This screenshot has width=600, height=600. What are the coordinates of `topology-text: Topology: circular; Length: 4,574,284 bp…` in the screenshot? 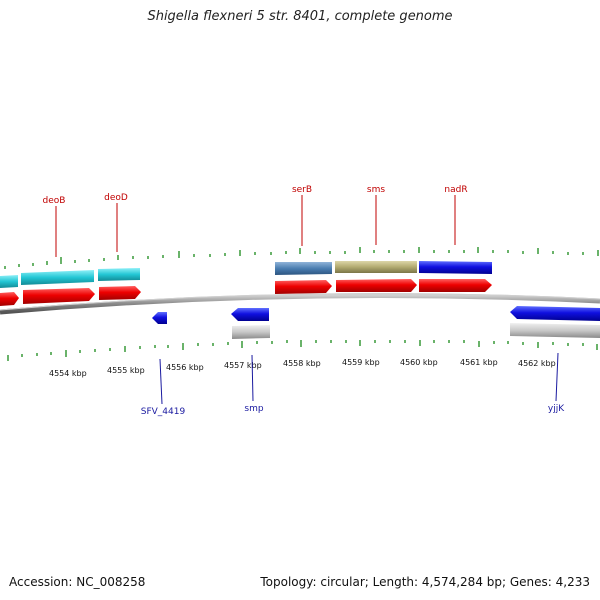 It's located at (425, 582).